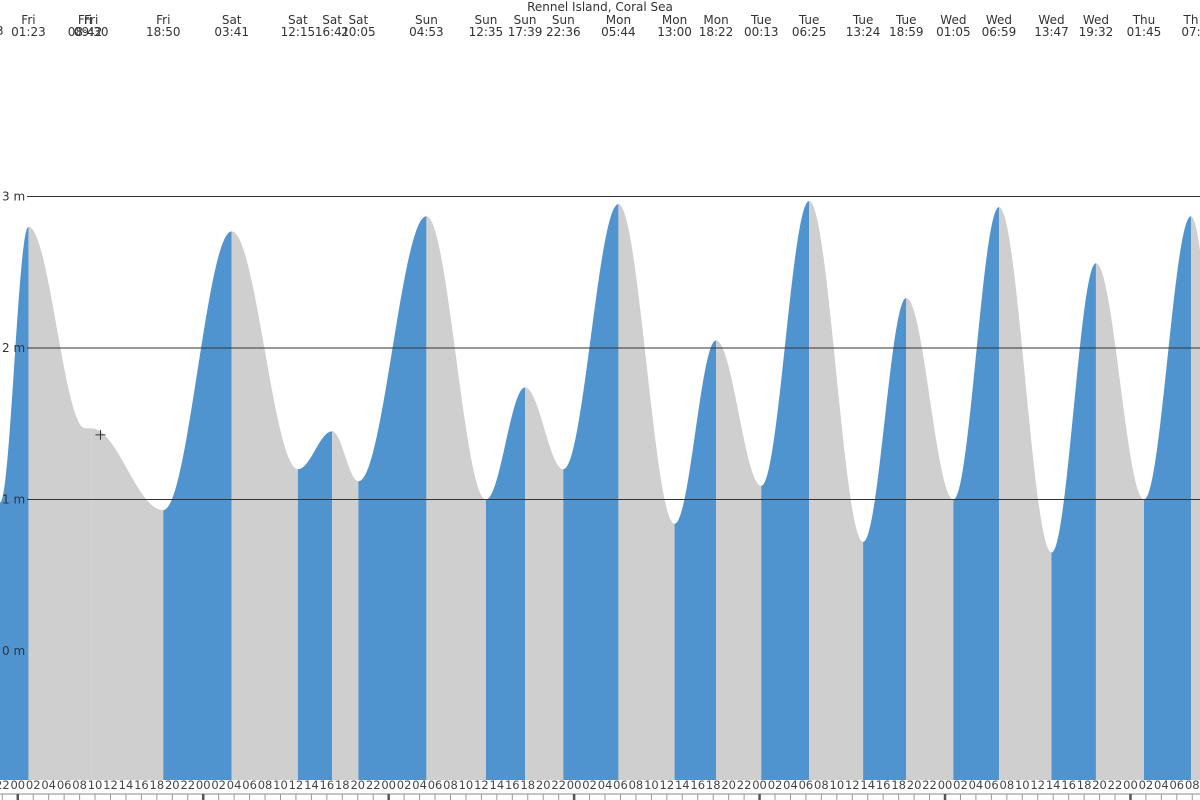 The height and width of the screenshot is (800, 1200). What do you see at coordinates (525, 32) in the screenshot?
I see `extreme-time-label: 17:39` at bounding box center [525, 32].